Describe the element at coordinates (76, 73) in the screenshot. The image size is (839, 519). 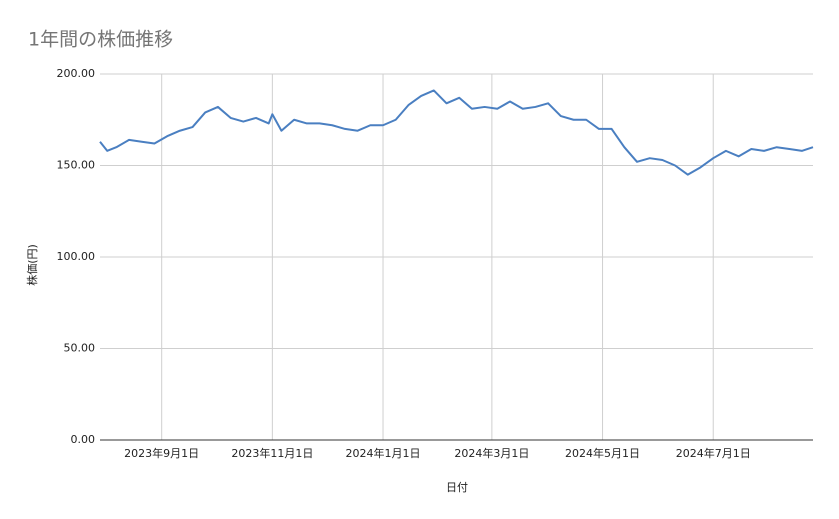
I see `y-tick-label: 200.00` at that location.